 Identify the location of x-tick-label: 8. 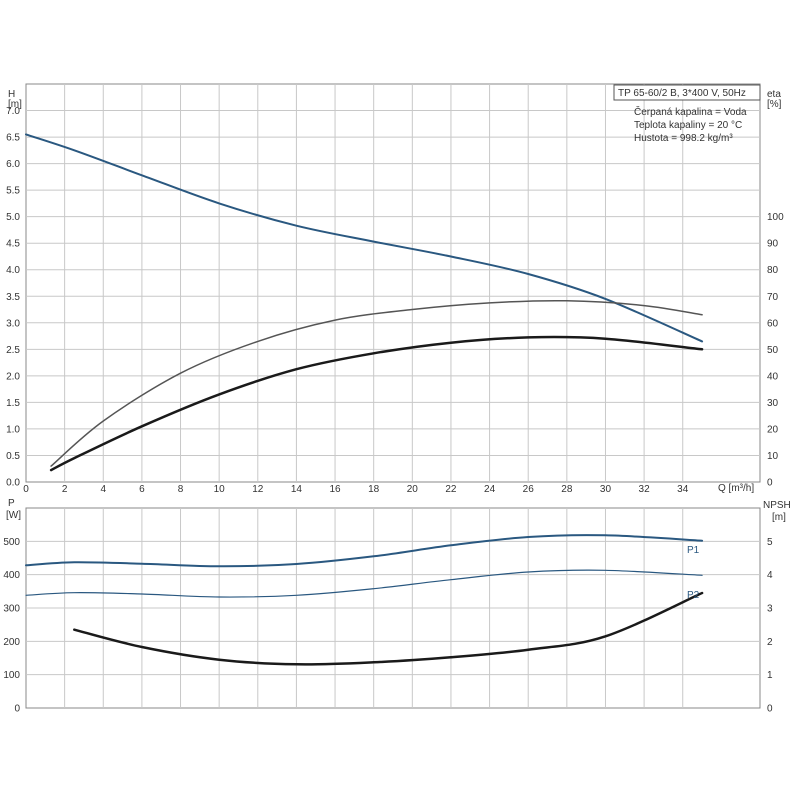
(181, 489).